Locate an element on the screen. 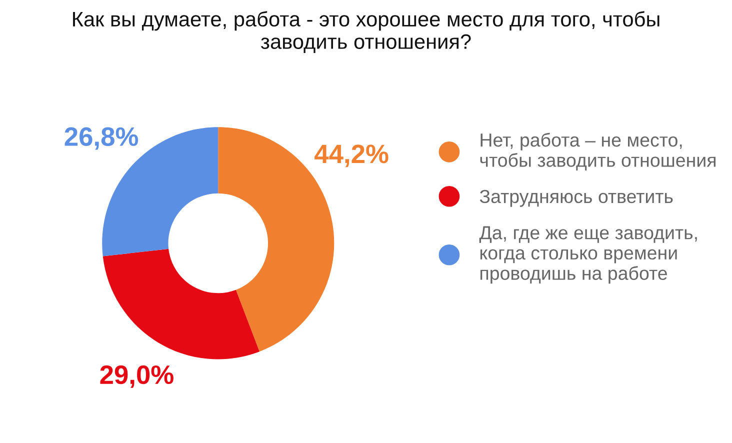 The height and width of the screenshot is (443, 732). data-label: 26,8% is located at coordinates (101, 138).